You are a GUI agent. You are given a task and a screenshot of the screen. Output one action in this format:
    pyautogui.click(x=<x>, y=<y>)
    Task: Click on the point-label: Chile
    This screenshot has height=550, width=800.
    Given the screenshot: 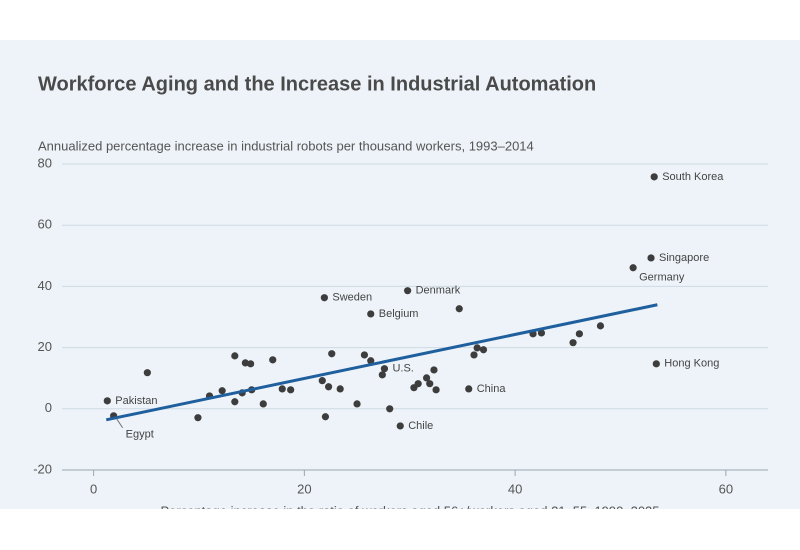 What is the action you would take?
    pyautogui.click(x=420, y=426)
    